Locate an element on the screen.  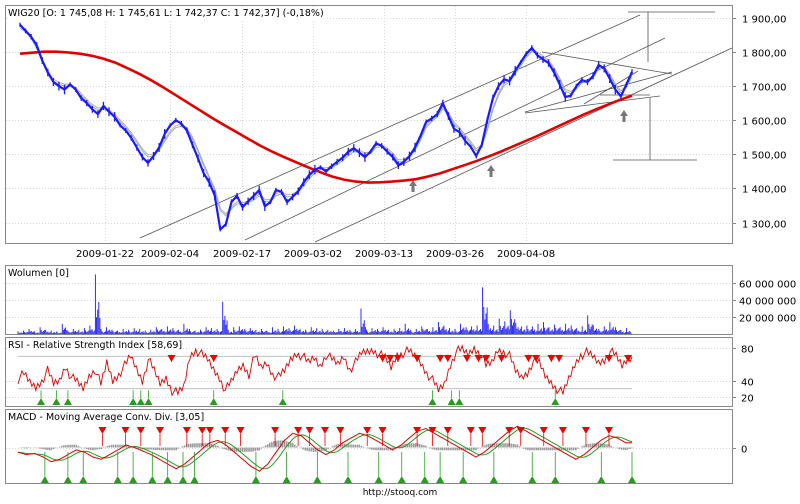
rsi-y-tick-label: 20 is located at coordinates (747, 399).